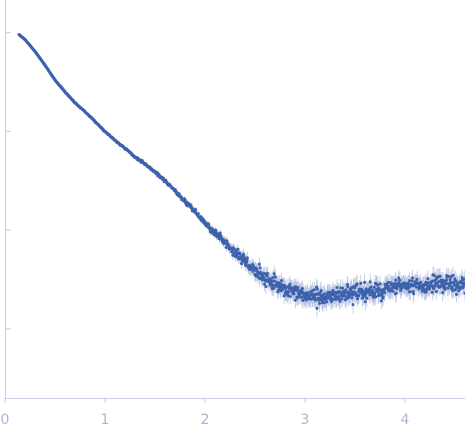 This screenshot has width=465, height=437. Describe the element at coordinates (305, 420) in the screenshot. I see `x-tick-label: 3` at that location.